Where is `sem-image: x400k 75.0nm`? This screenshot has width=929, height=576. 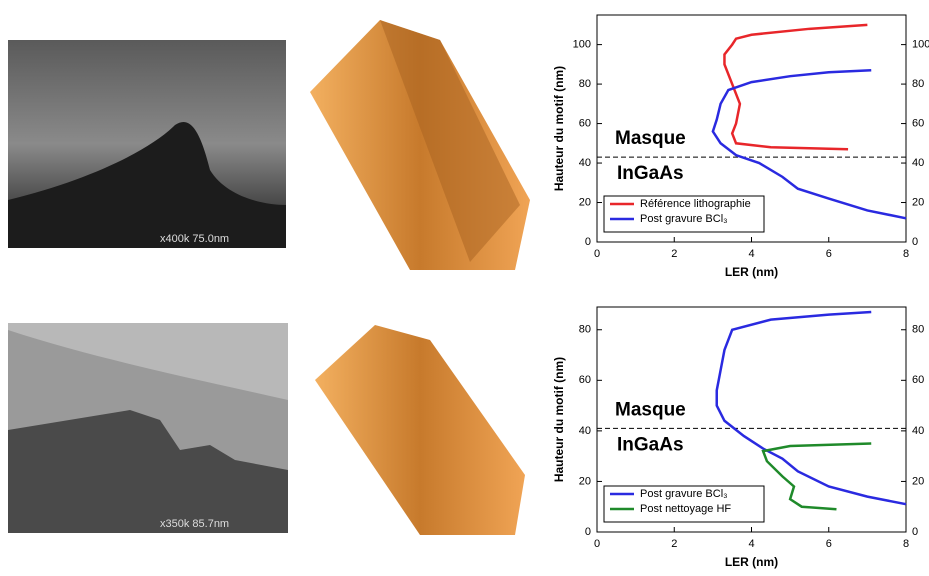 sem-image: x400k 75.0nm is located at coordinates (147, 144).